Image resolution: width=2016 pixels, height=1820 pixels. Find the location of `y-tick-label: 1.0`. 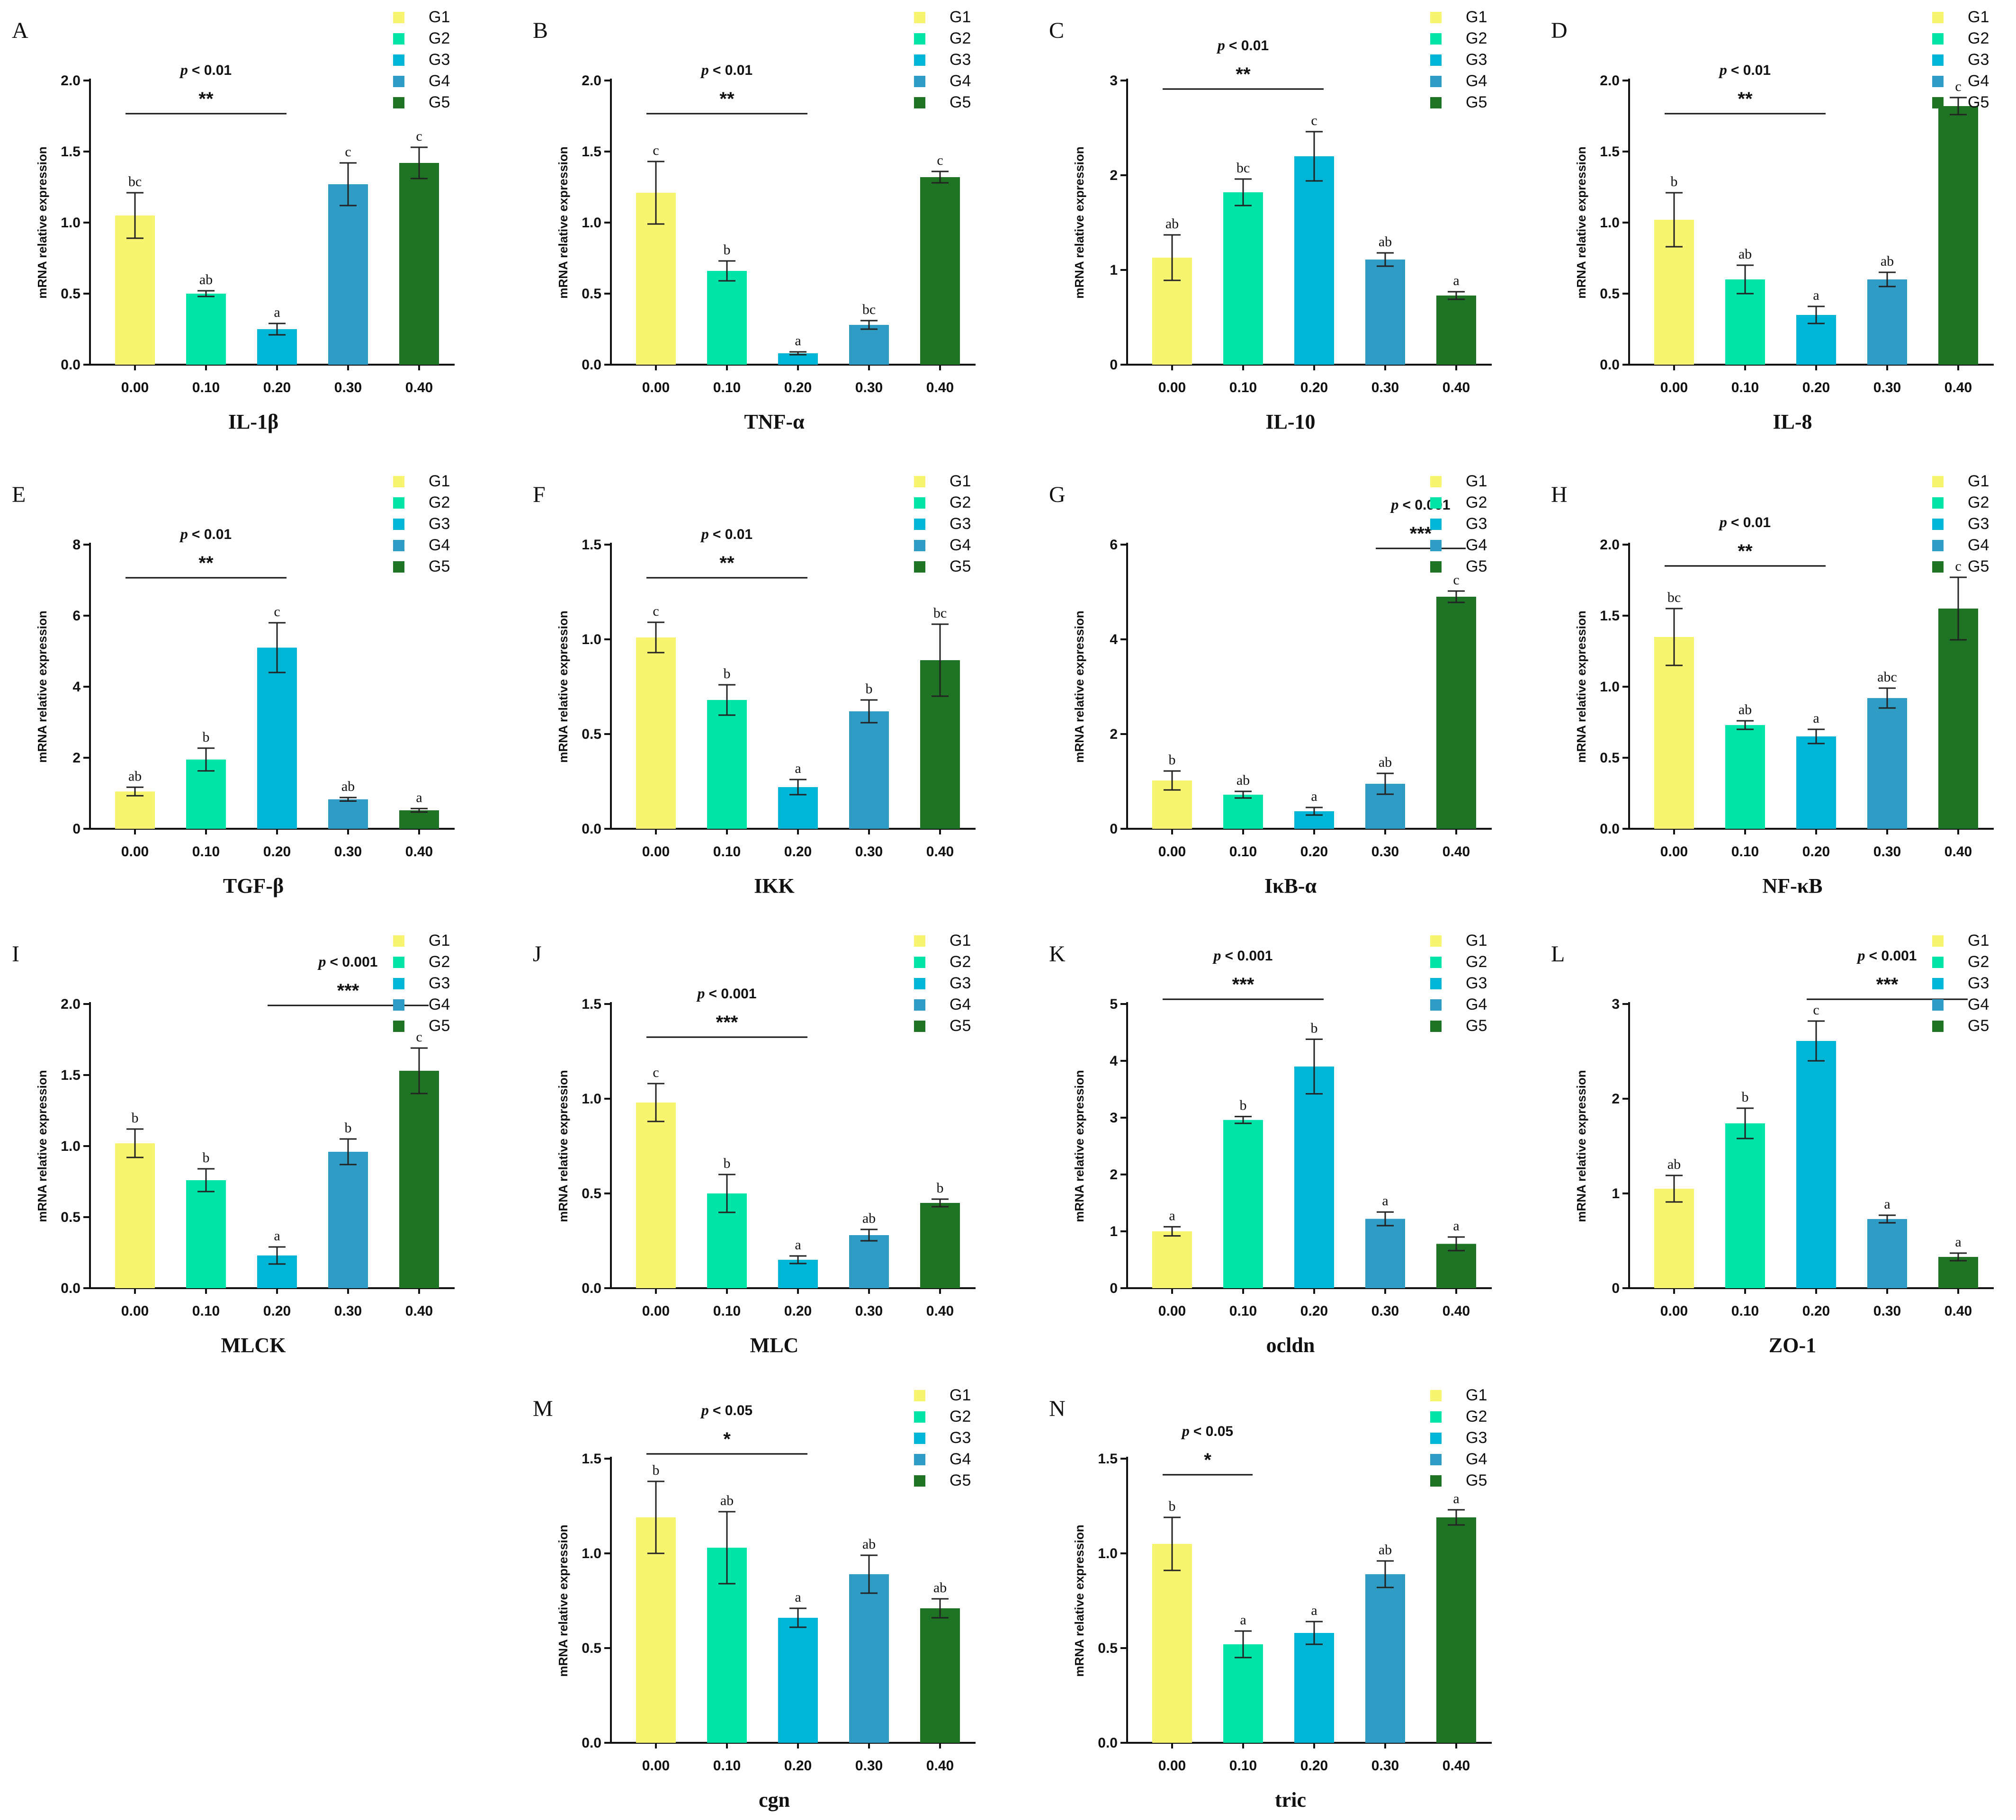

y-tick-label: 1.0 is located at coordinates (71, 223).